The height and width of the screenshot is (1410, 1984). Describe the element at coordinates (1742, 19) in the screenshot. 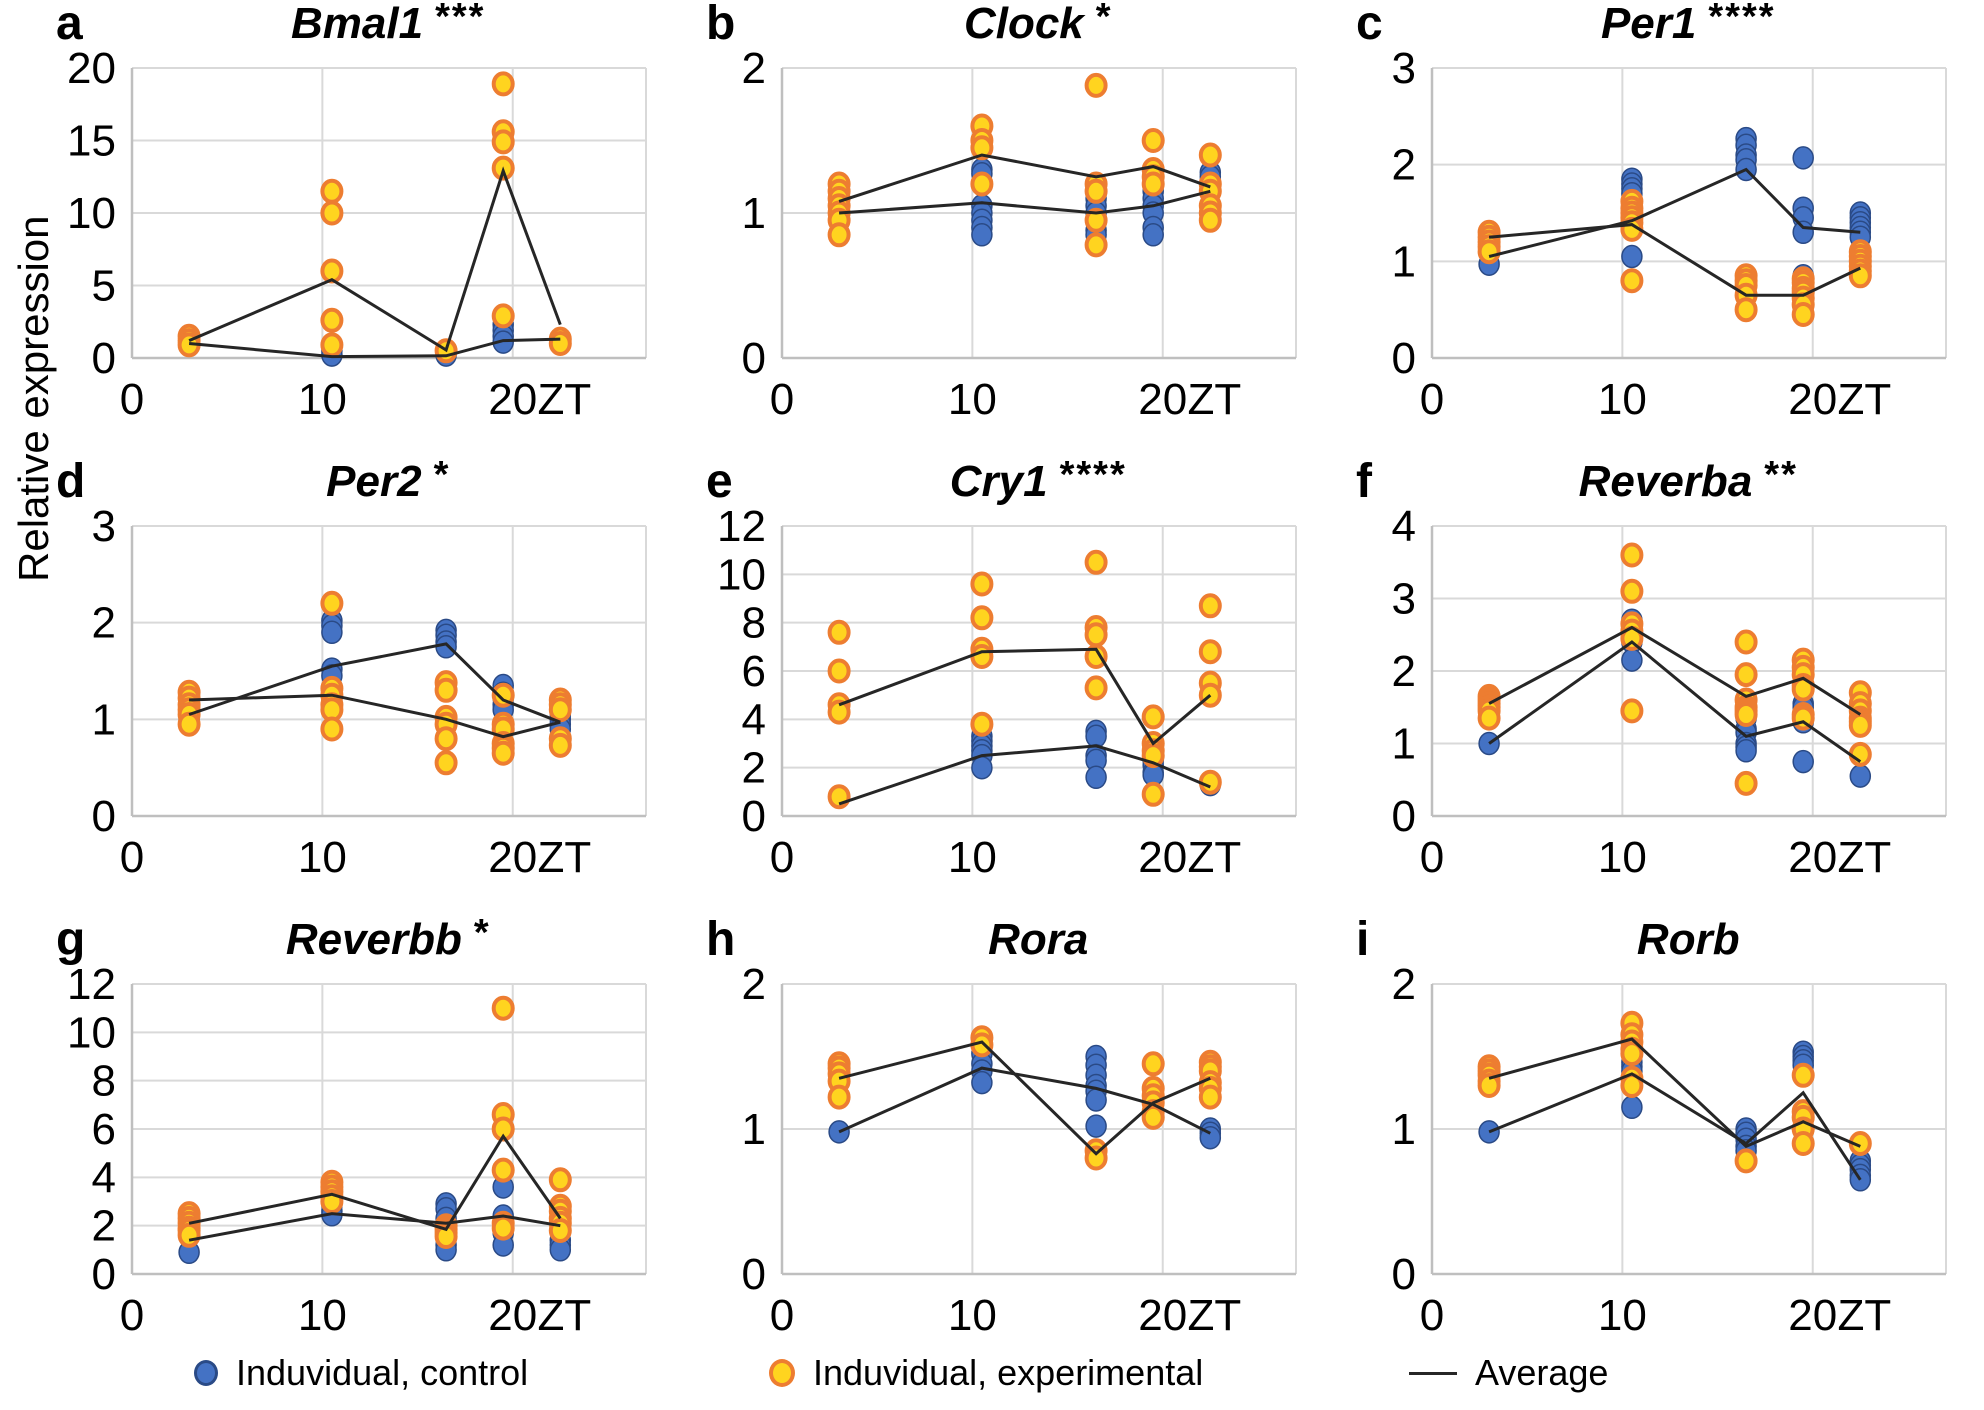

I see `significance-stars: ****` at that location.